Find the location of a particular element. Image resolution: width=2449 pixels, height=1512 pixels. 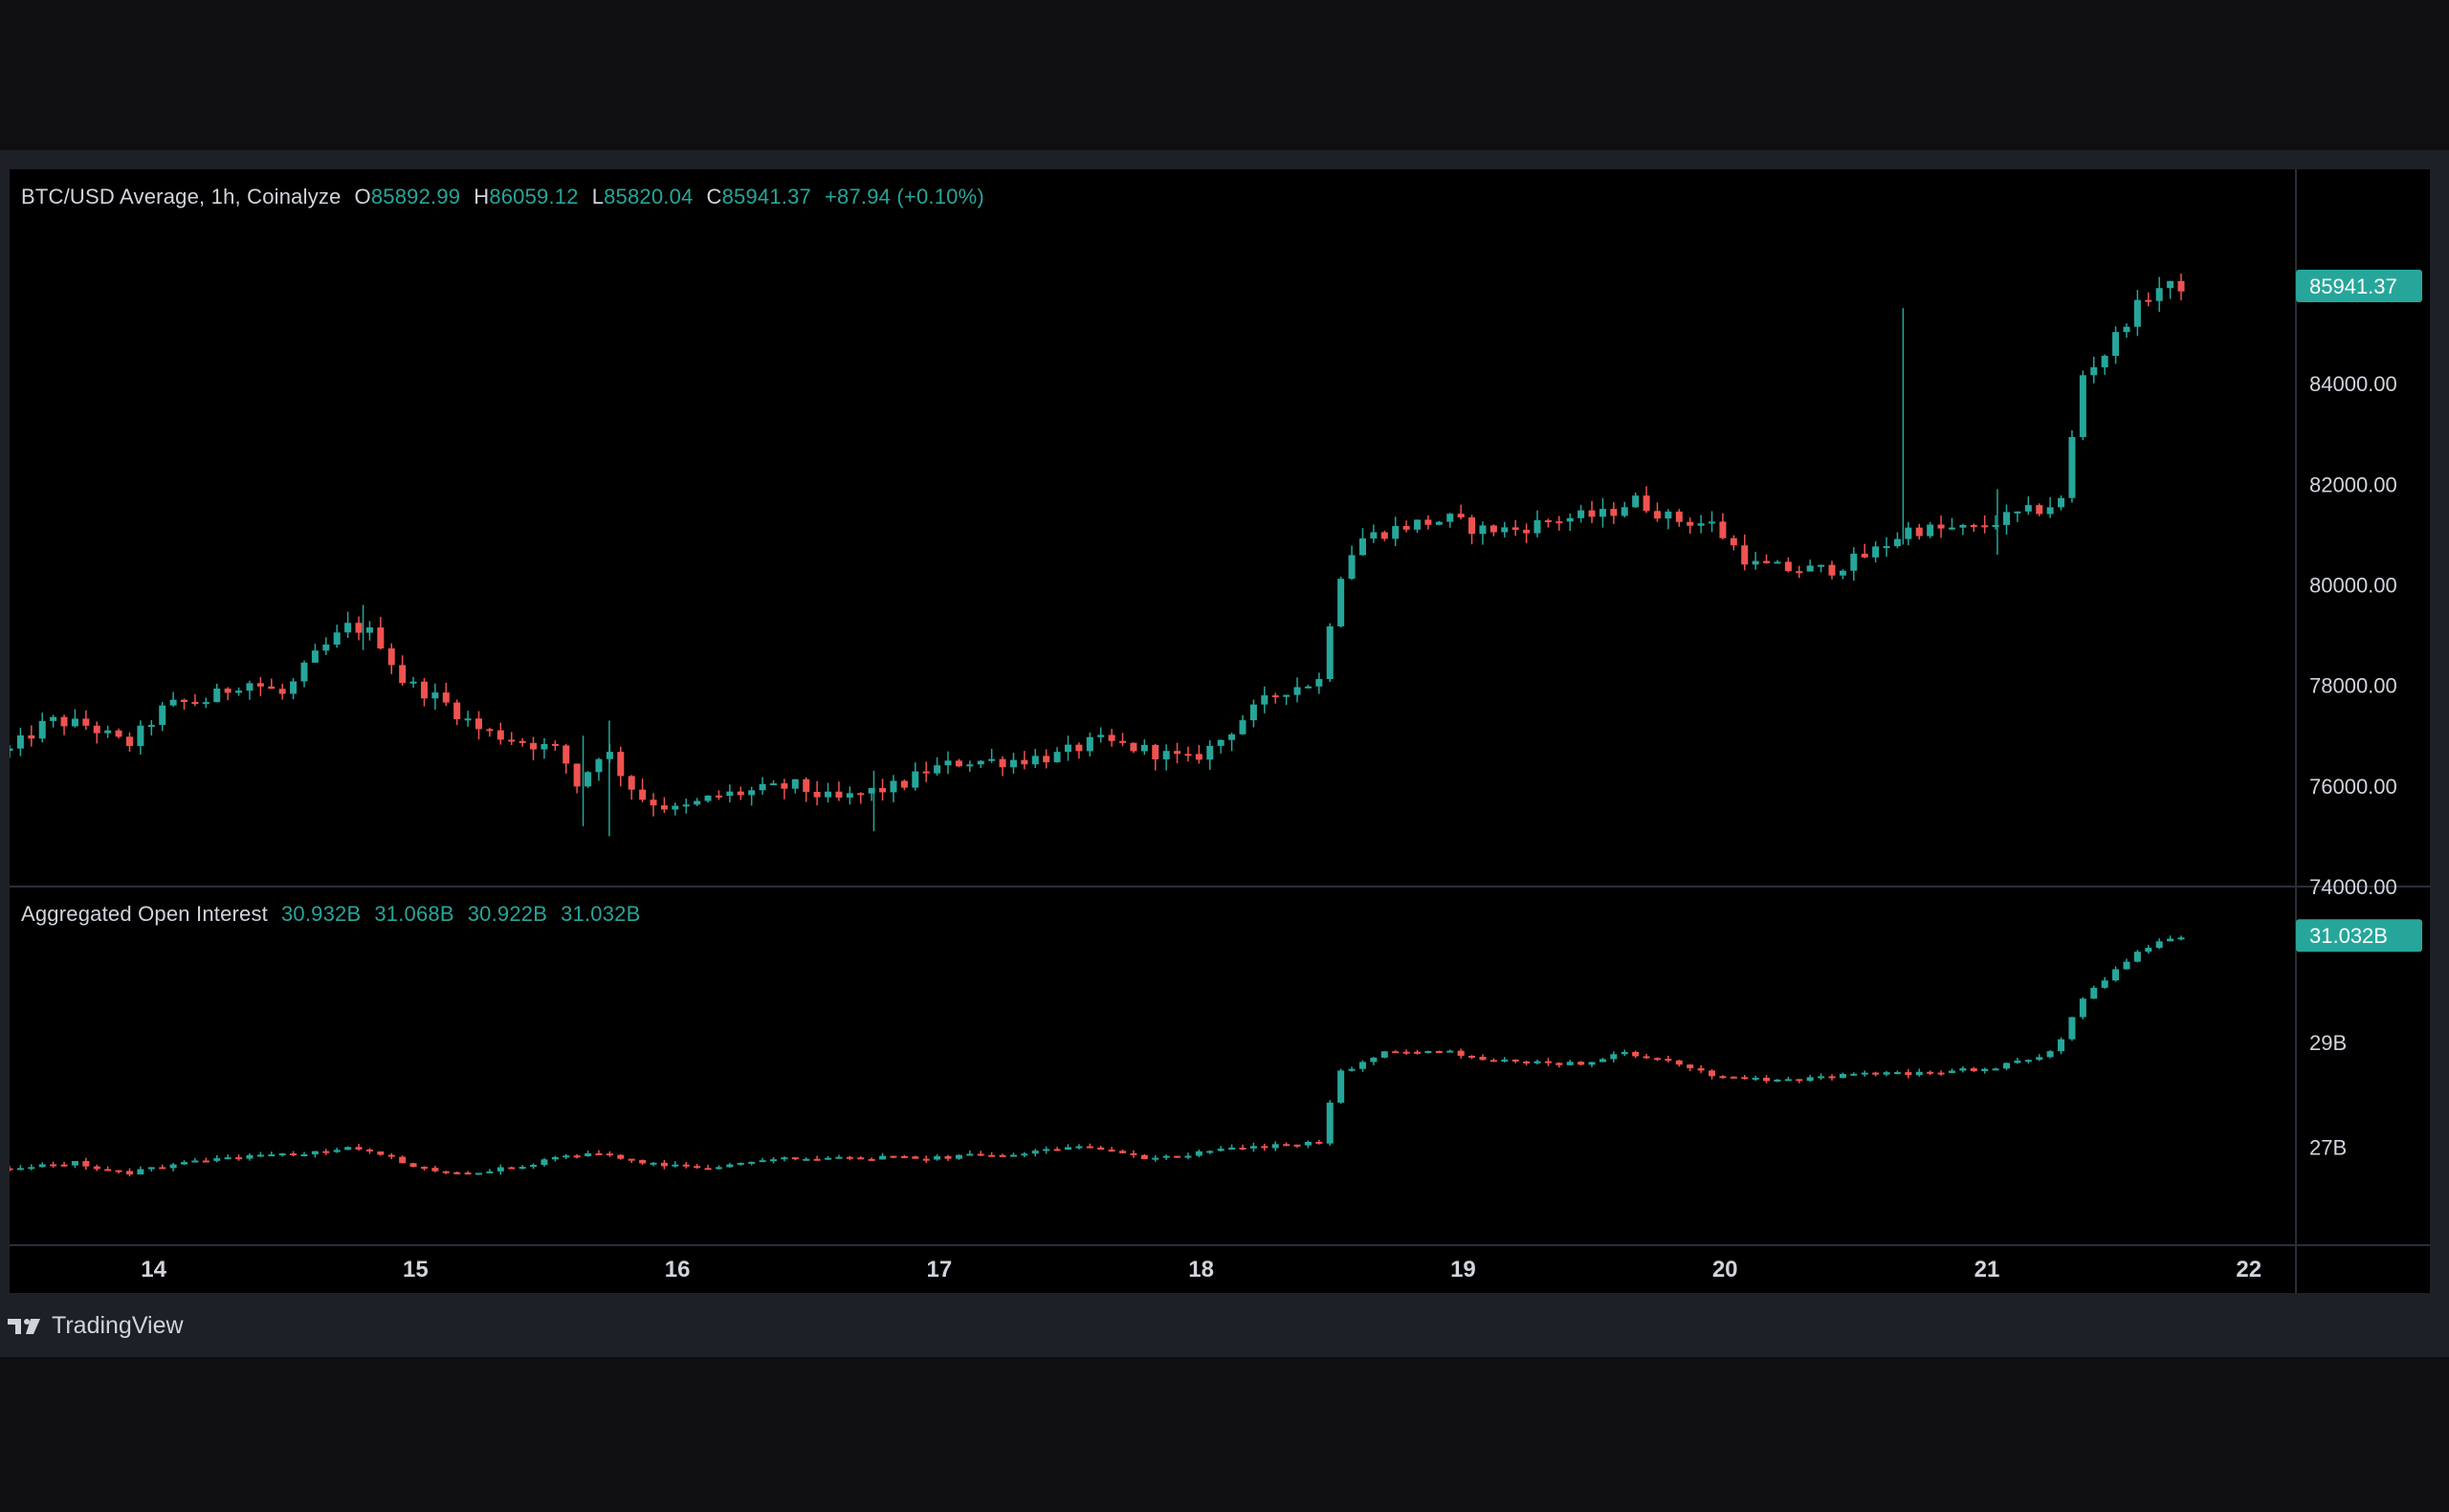

time-axis-tick: 14 is located at coordinates (153, 1269).